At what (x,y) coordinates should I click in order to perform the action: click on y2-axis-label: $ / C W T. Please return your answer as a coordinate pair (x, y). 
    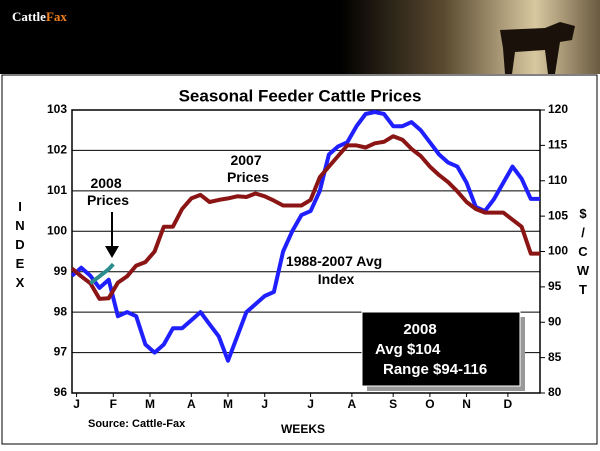
    Looking at the image, I should click on (583, 251).